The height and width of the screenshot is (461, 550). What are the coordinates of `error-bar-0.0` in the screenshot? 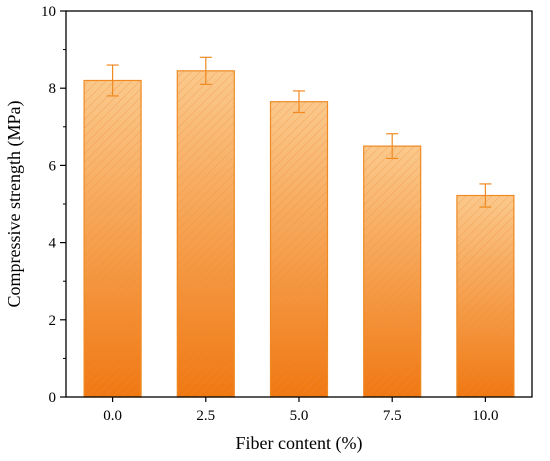 It's located at (112, 80).